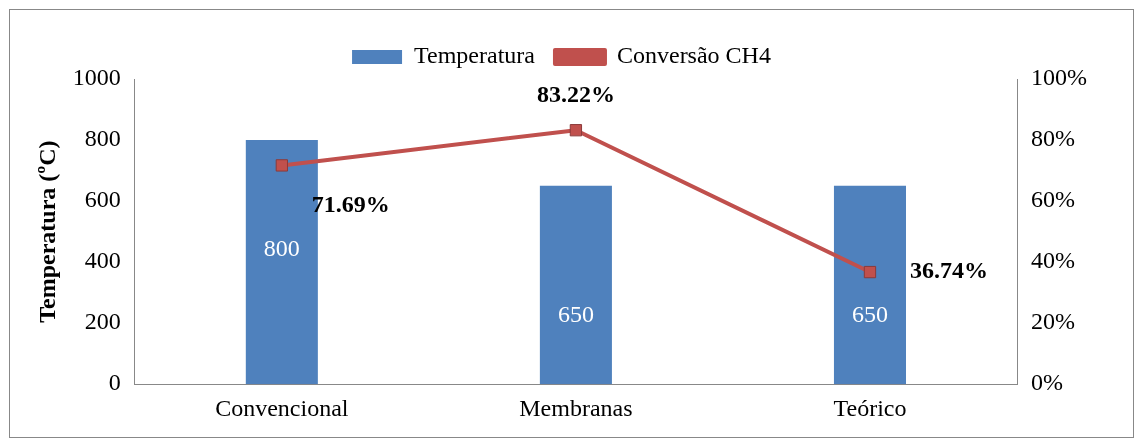  Describe the element at coordinates (870, 407) in the screenshot. I see `x-tick-label: Teórico` at that location.